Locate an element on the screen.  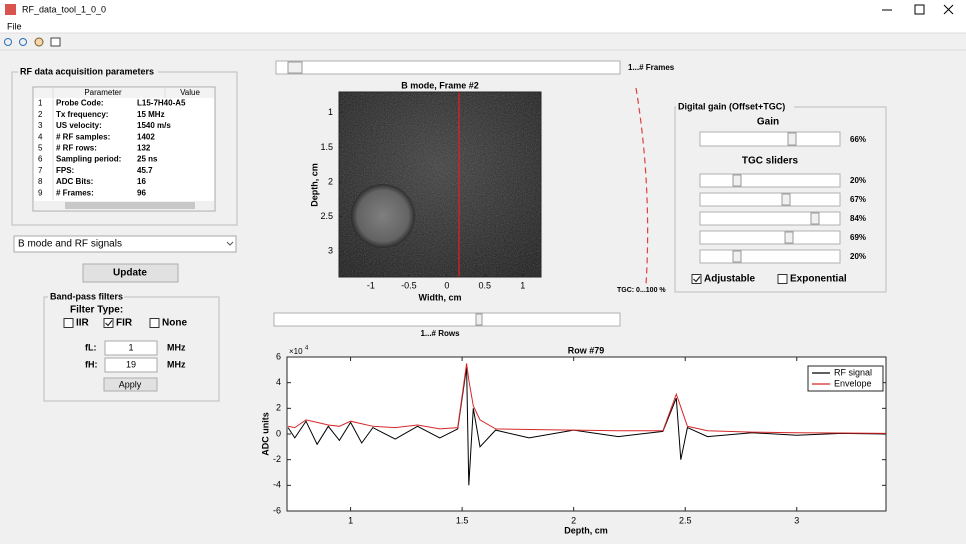
fl-input is located at coordinates (131, 348).